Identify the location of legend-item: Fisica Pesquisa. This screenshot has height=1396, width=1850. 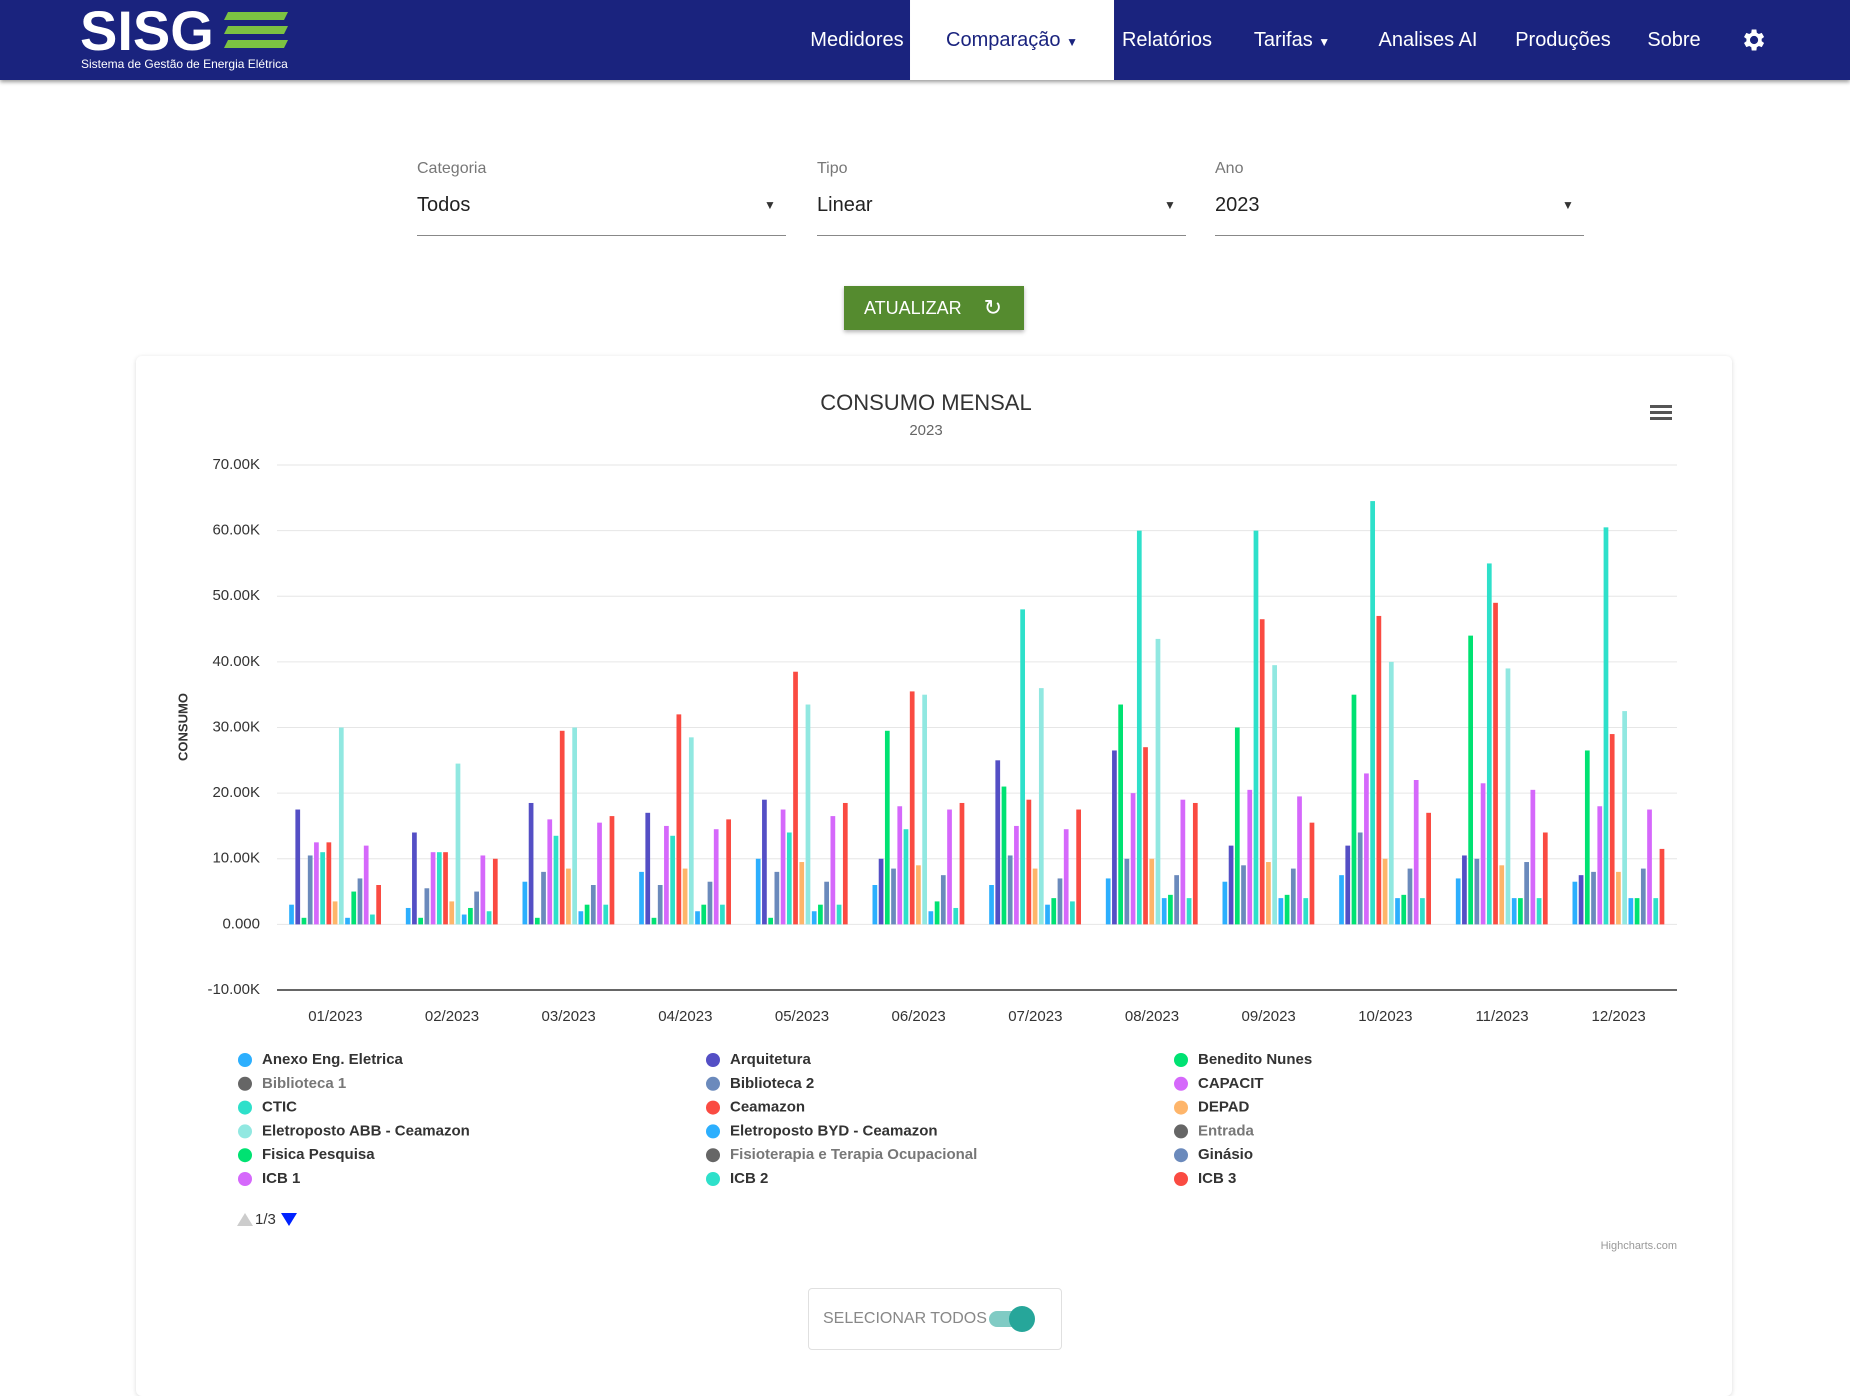
(318, 1154).